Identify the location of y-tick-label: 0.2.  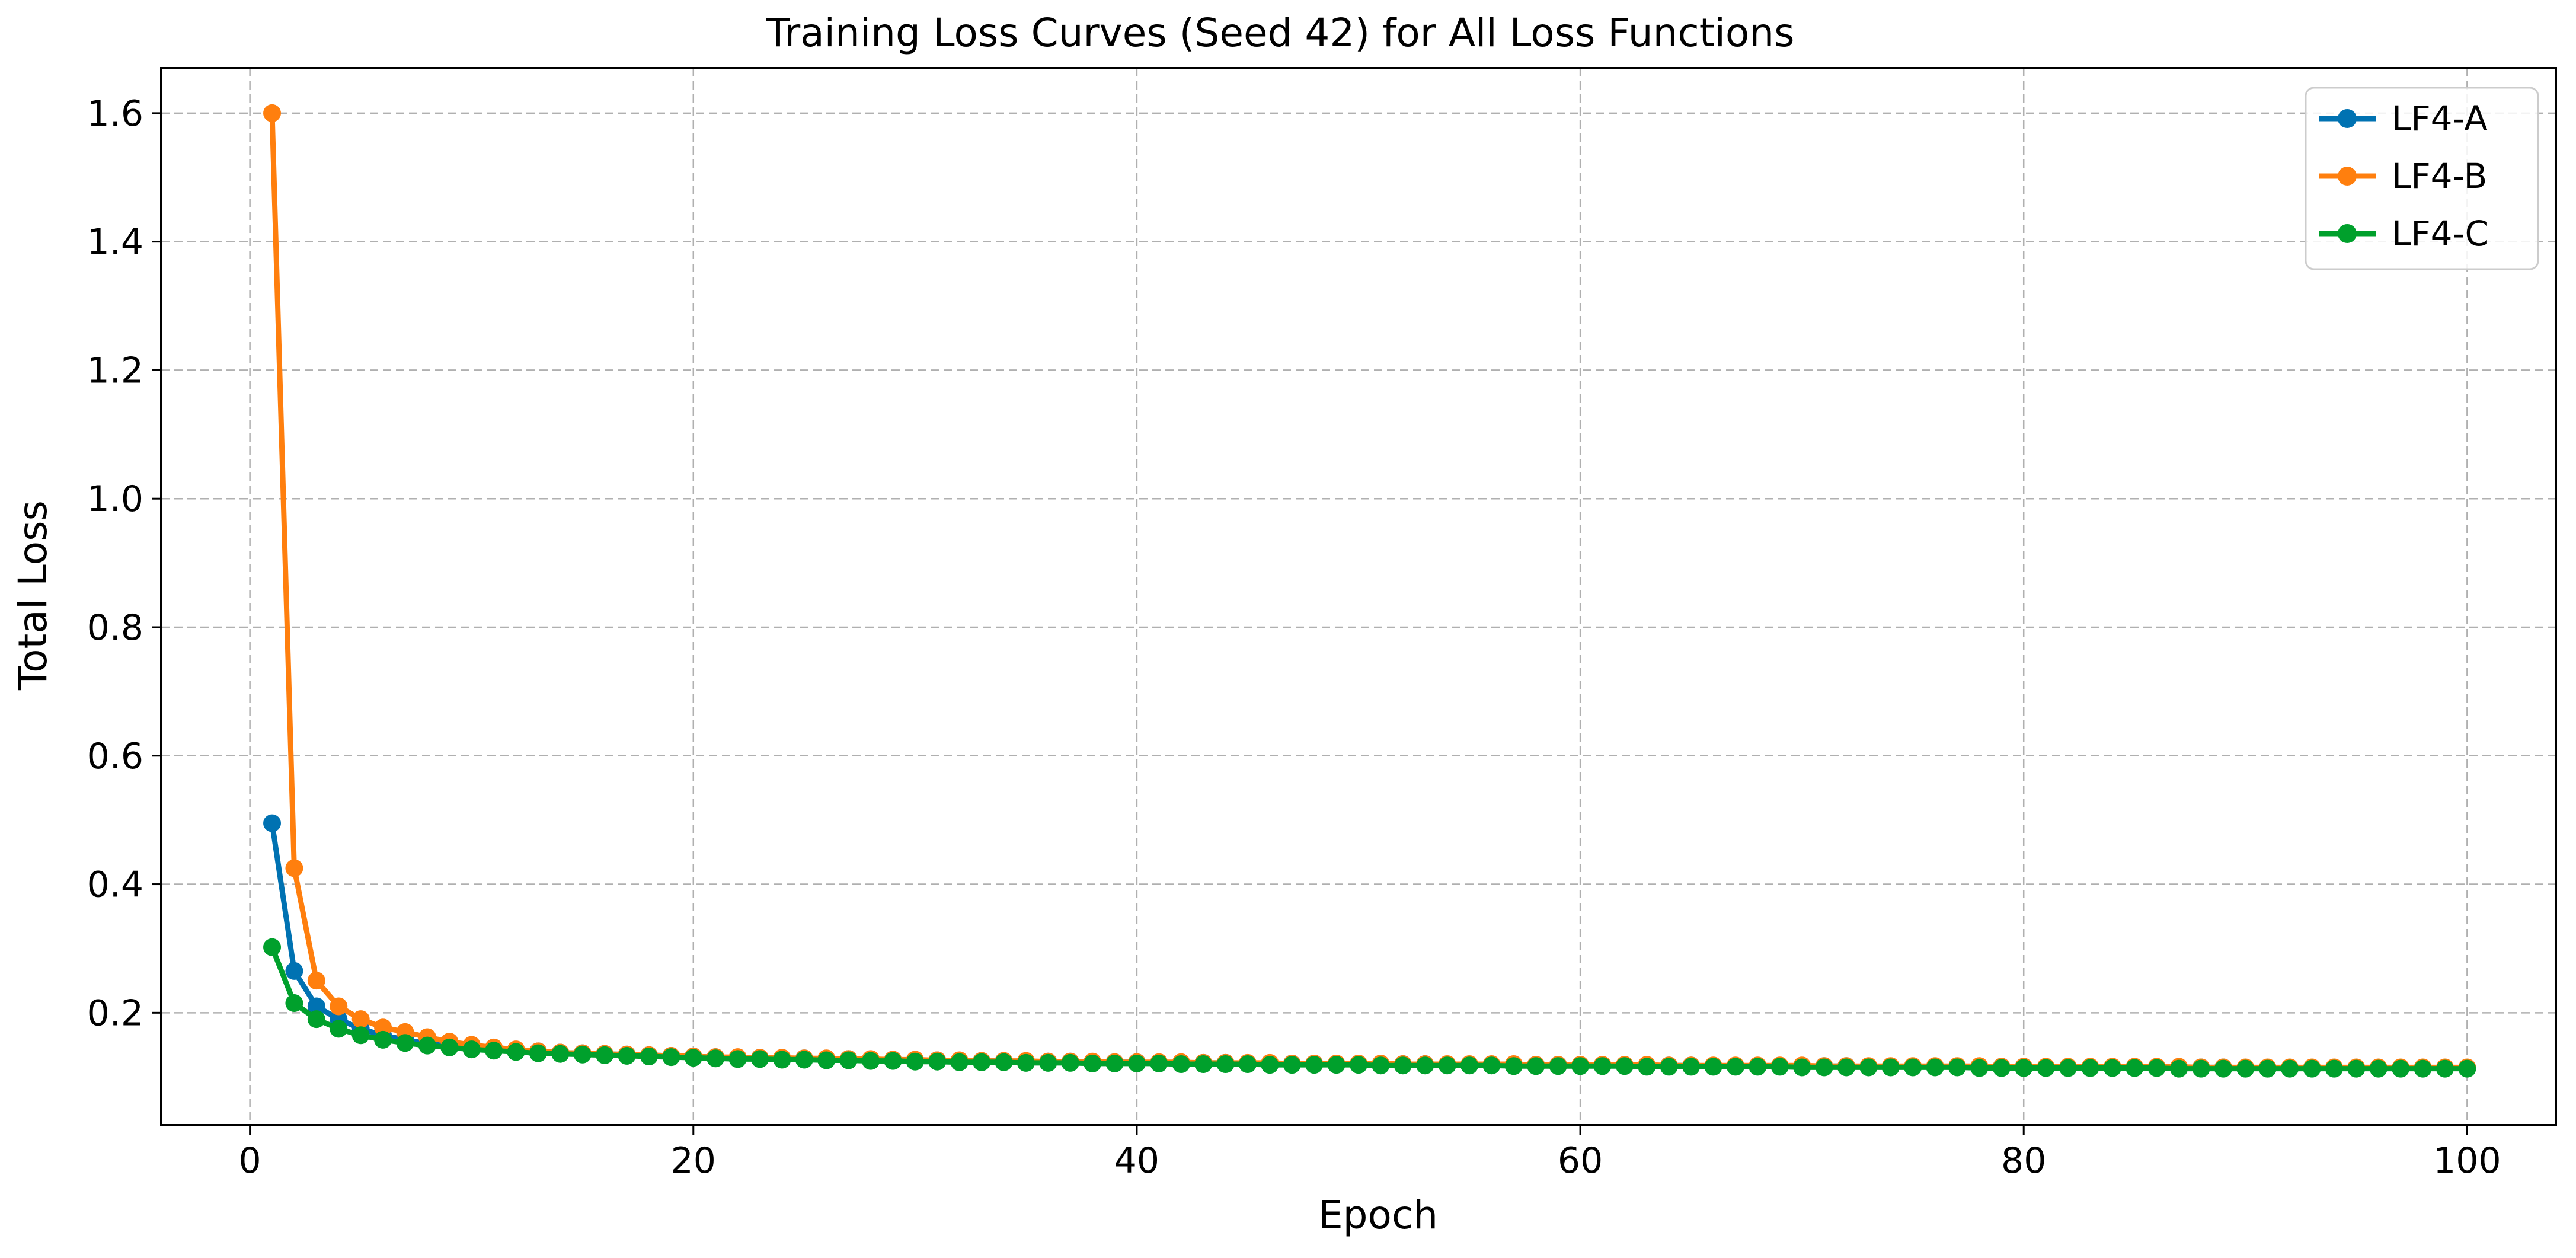
(115, 1013).